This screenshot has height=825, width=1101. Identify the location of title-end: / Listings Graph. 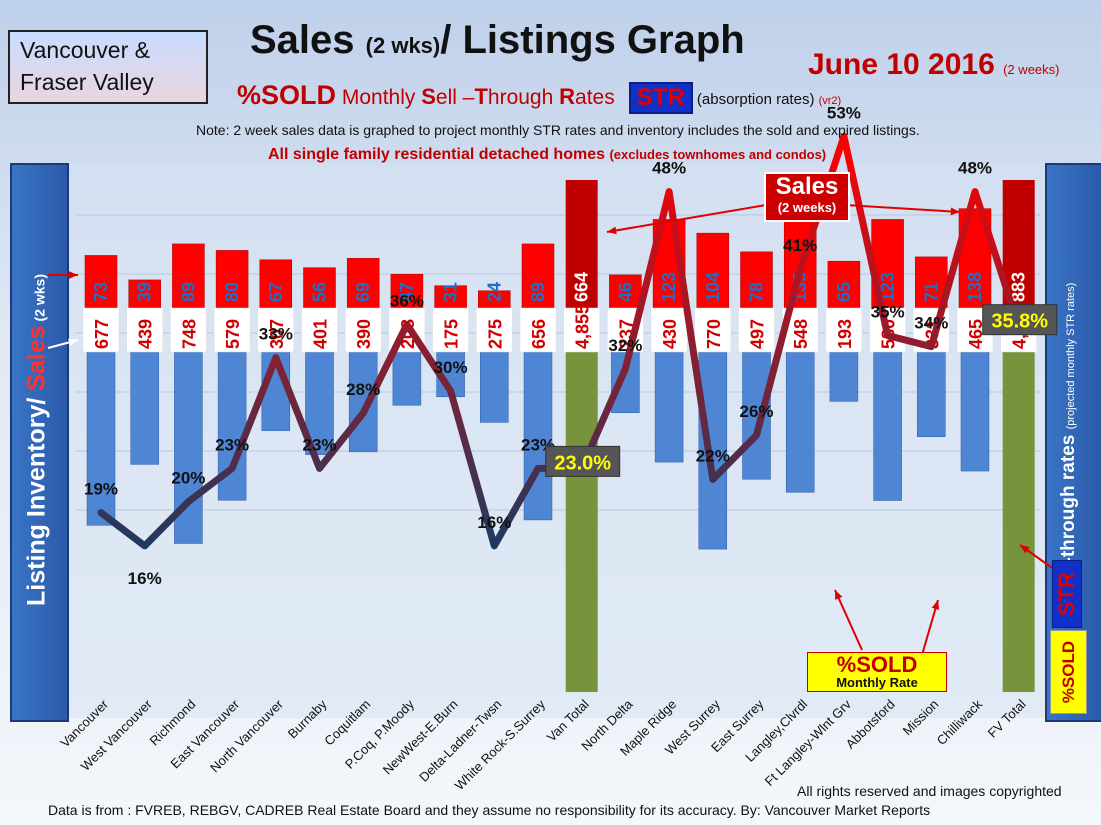
(592, 40).